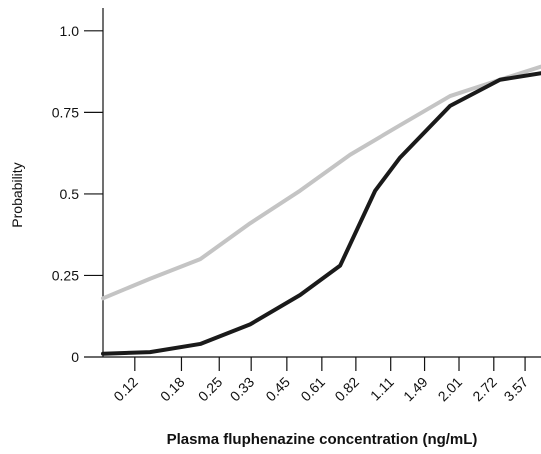  I want to click on y-tick-label: 0.25, so click(65, 275).